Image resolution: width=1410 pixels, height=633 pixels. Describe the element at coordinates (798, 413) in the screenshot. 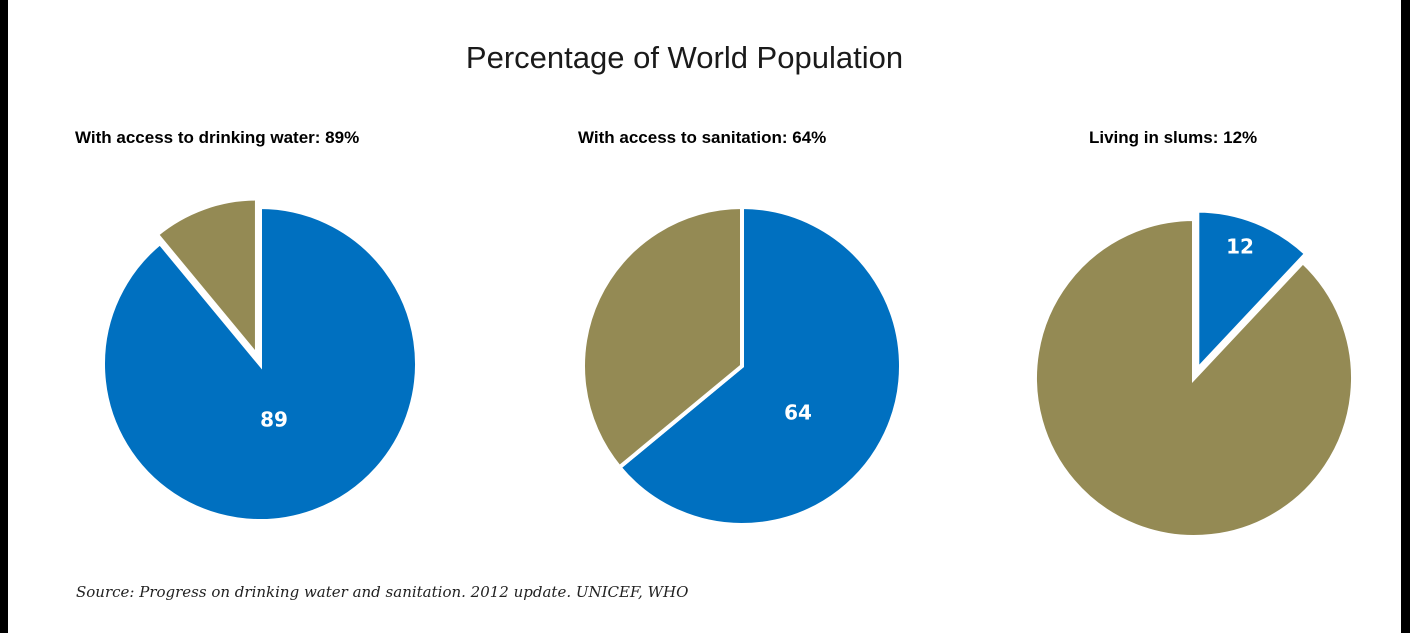

I see `pie-data-label-sanitation: 64` at that location.